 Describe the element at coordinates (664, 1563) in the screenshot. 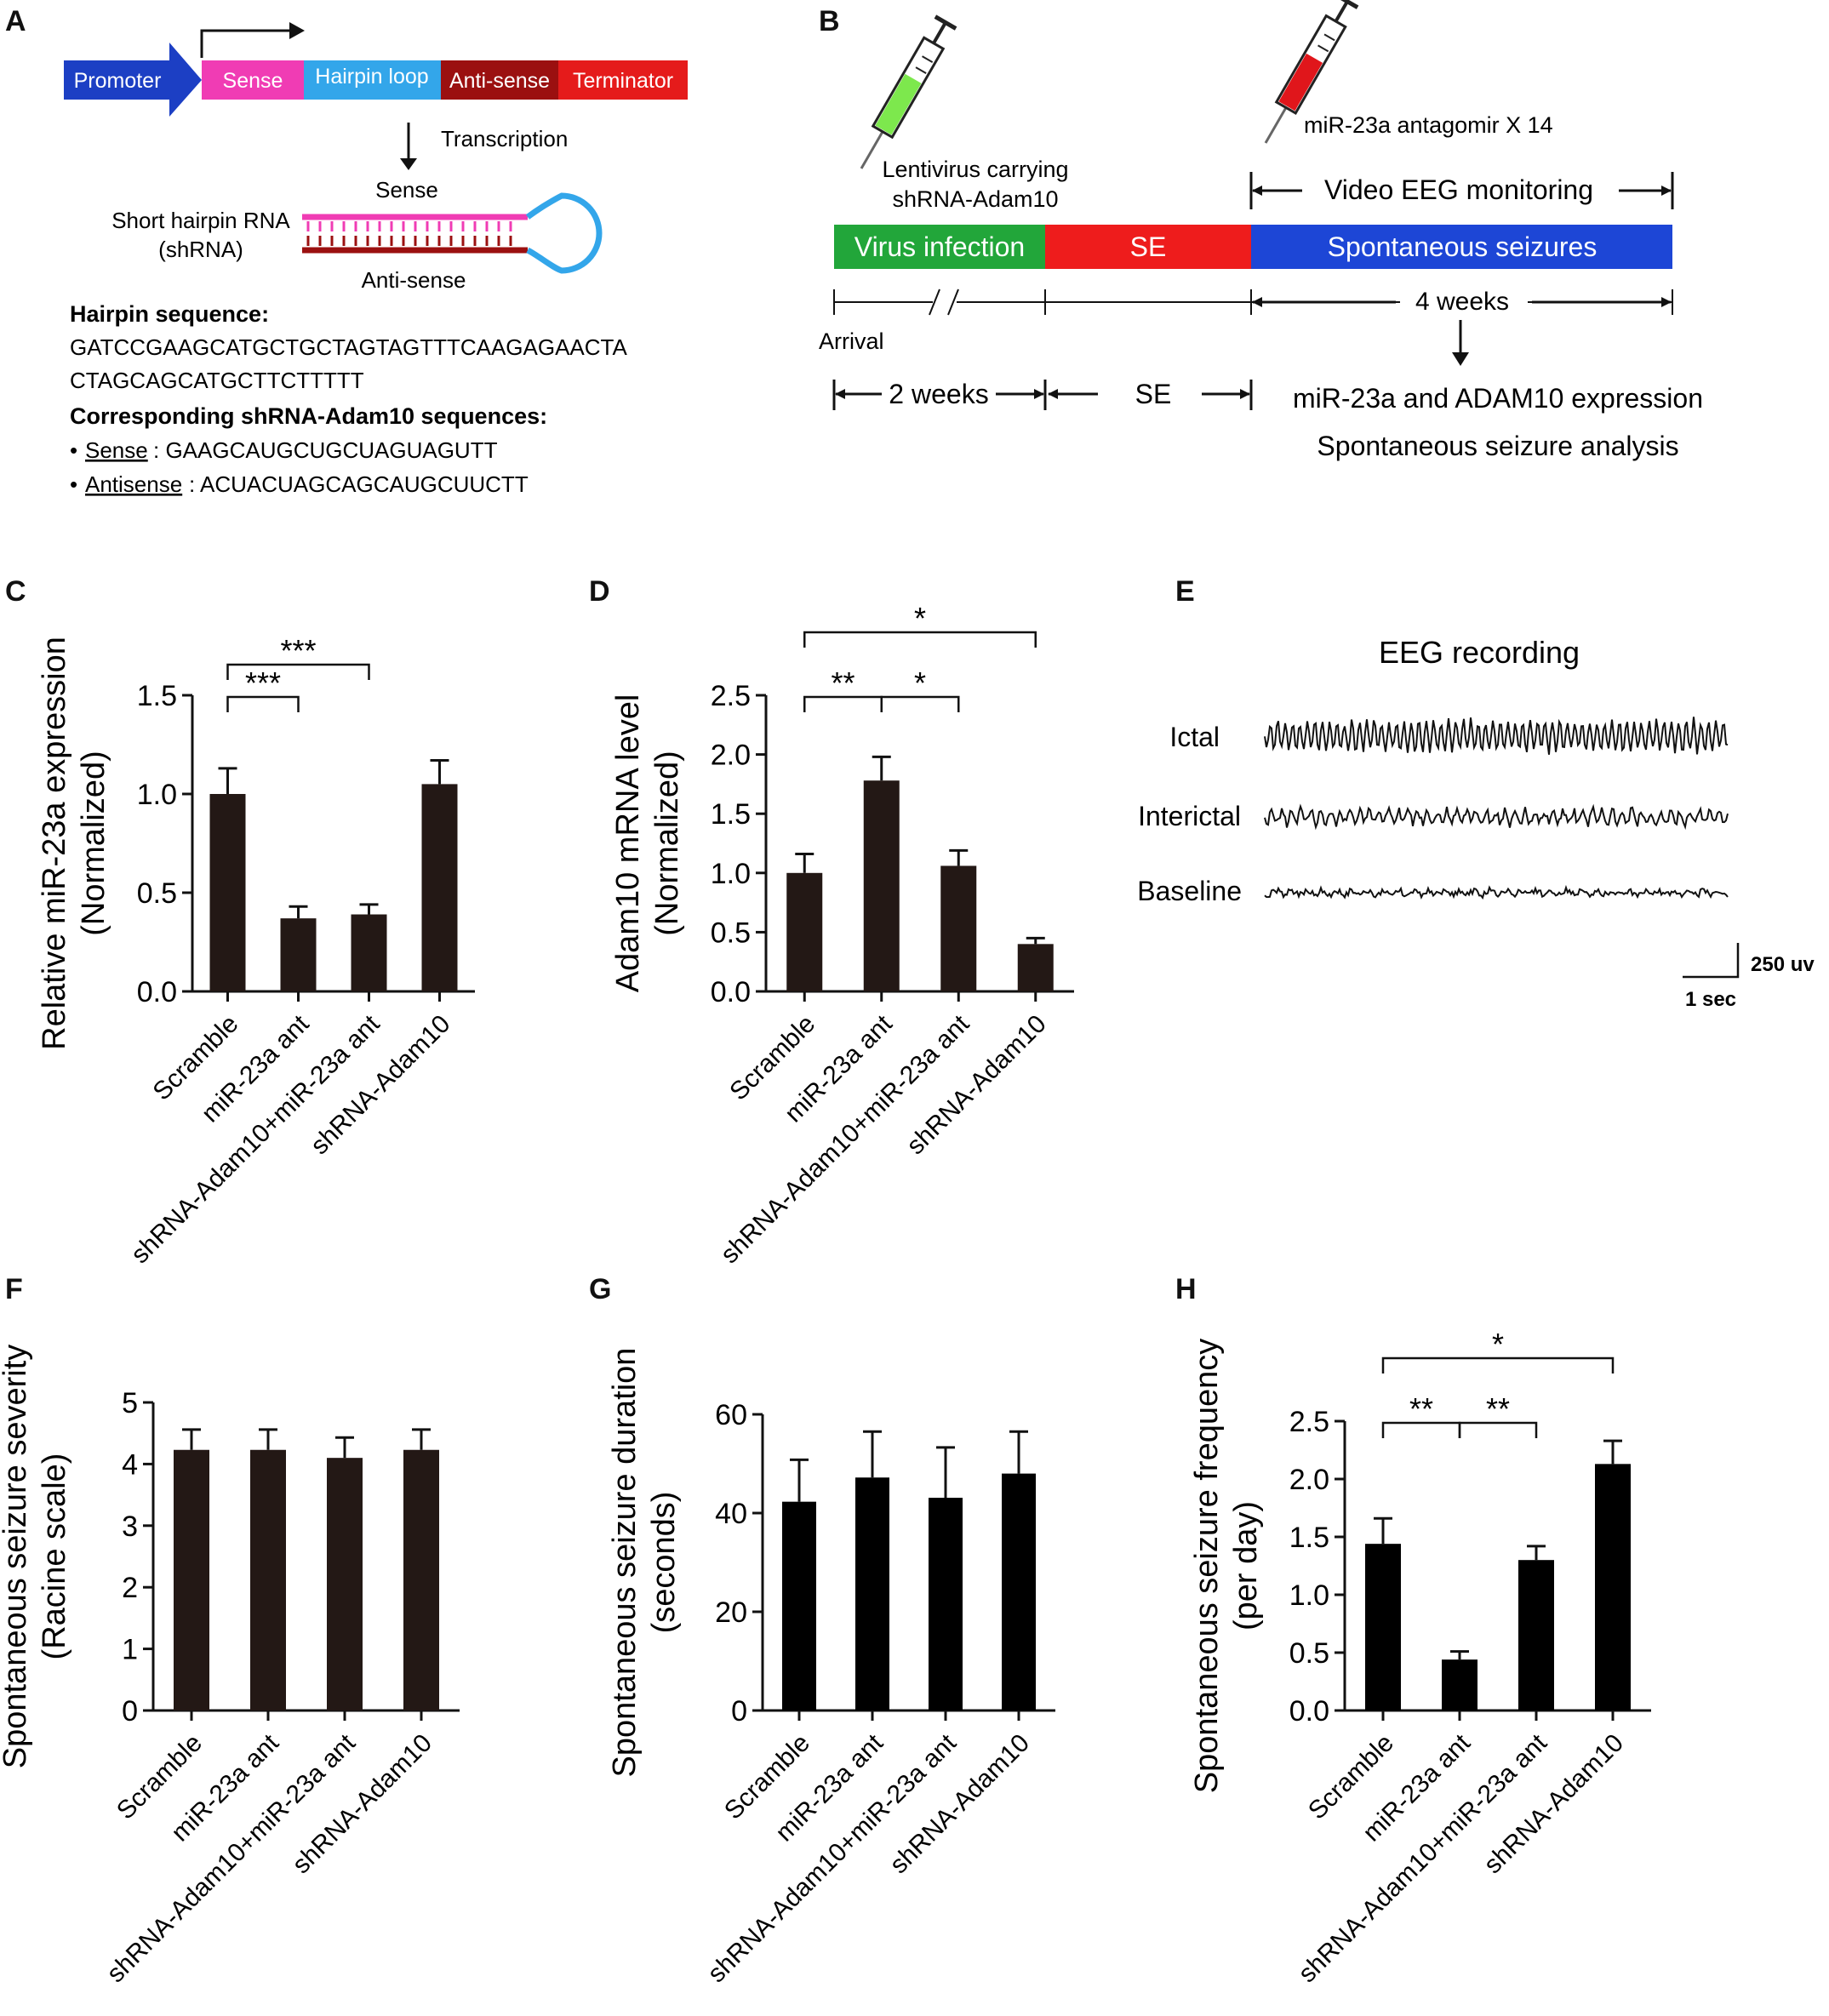

I see `y-axis-label-unit: (seconds)` at that location.